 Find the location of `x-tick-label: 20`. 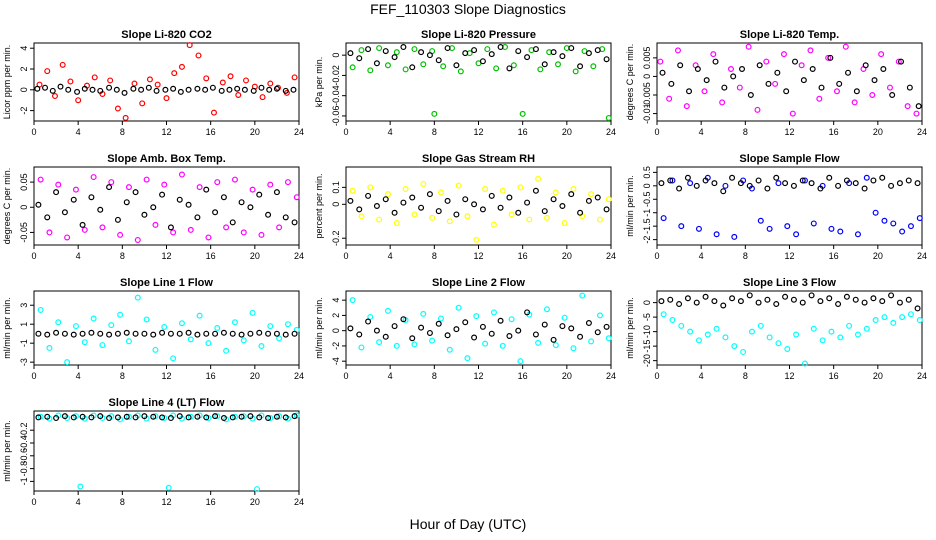

x-tick-label: 20 is located at coordinates (878, 256).